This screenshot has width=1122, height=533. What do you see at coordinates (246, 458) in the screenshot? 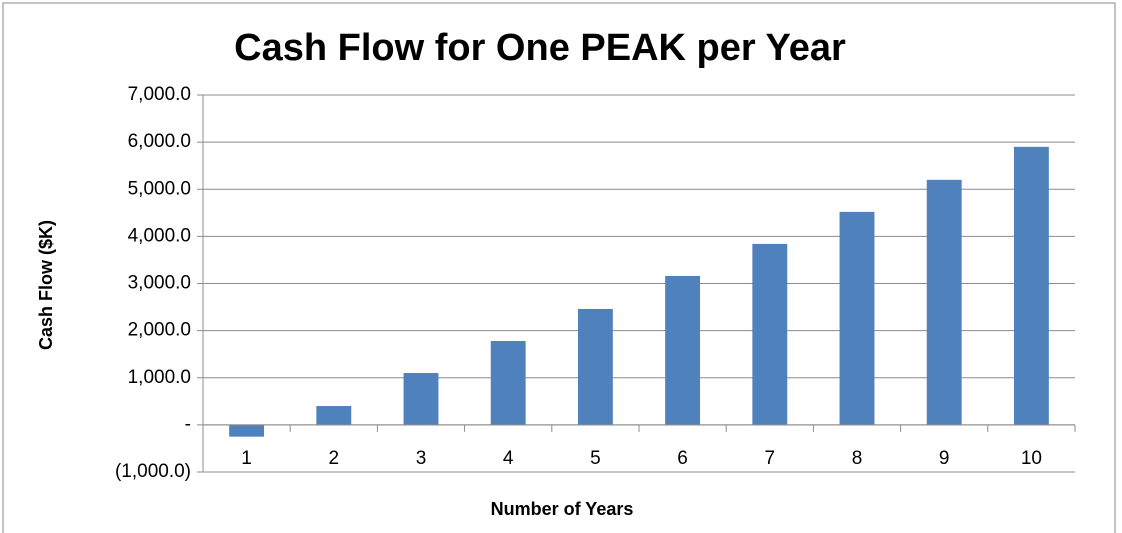
I see `x-tick-label: 1` at bounding box center [246, 458].